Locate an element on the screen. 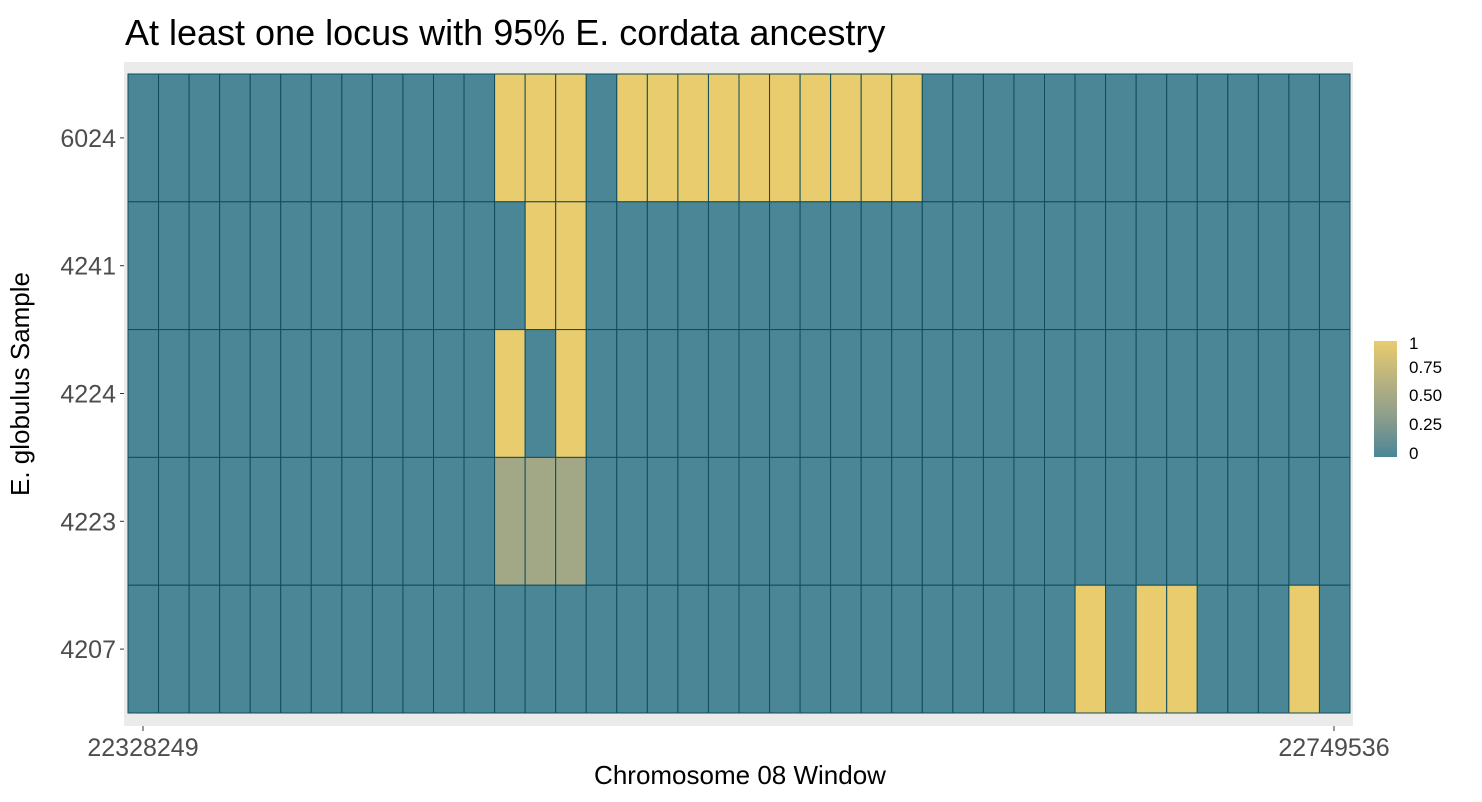 The image size is (1482, 802). y-tick-label: 4224 is located at coordinates (88, 395).